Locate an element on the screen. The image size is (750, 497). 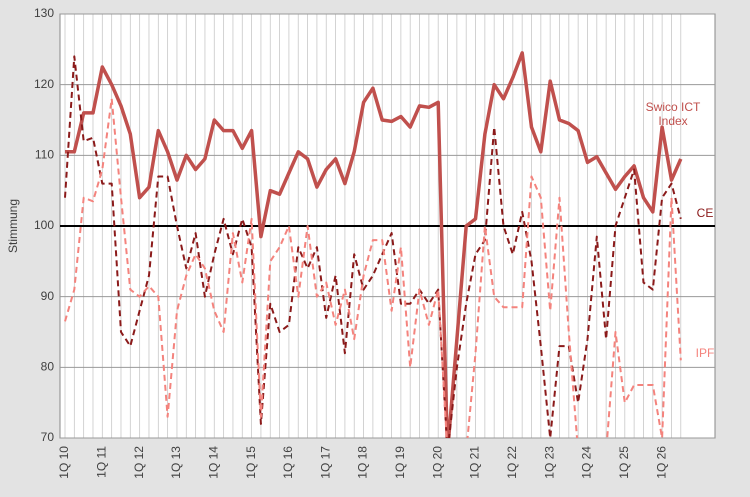
series-label: Swico ICT Index is located at coordinates (673, 114).